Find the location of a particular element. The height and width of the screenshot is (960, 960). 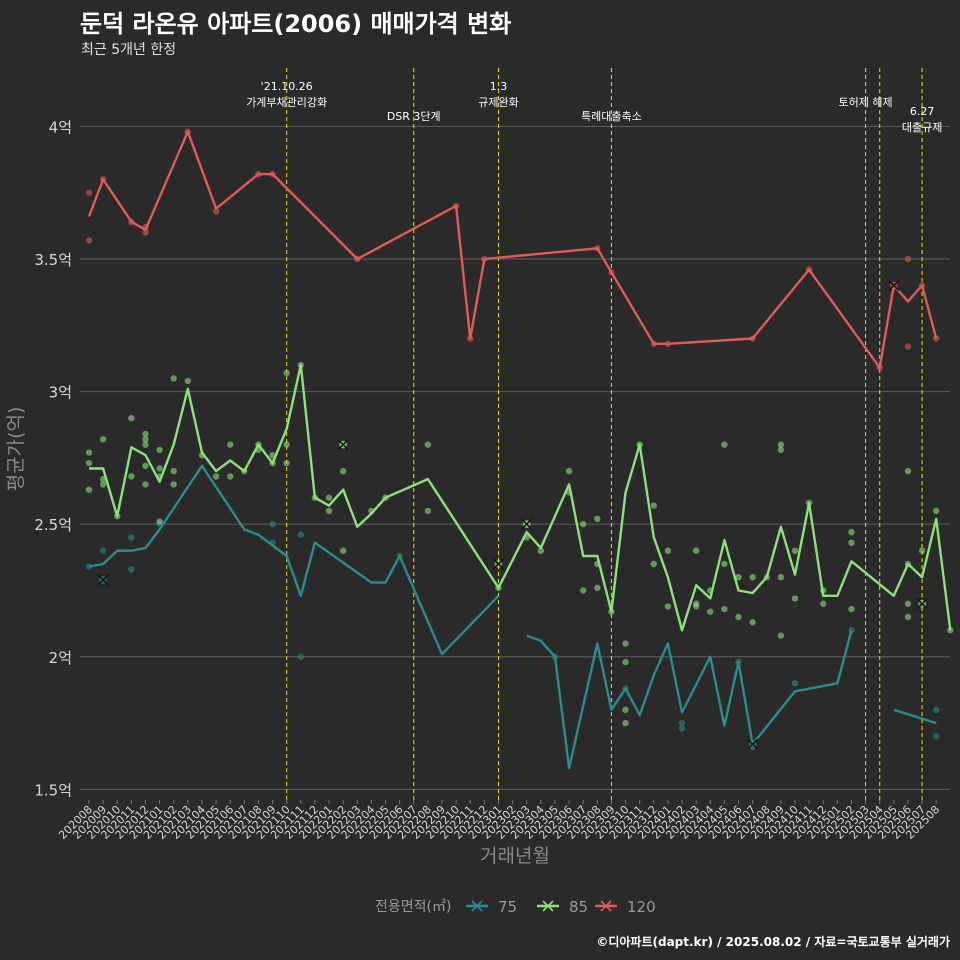

event-label: 규제완화 is located at coordinates (498, 102).